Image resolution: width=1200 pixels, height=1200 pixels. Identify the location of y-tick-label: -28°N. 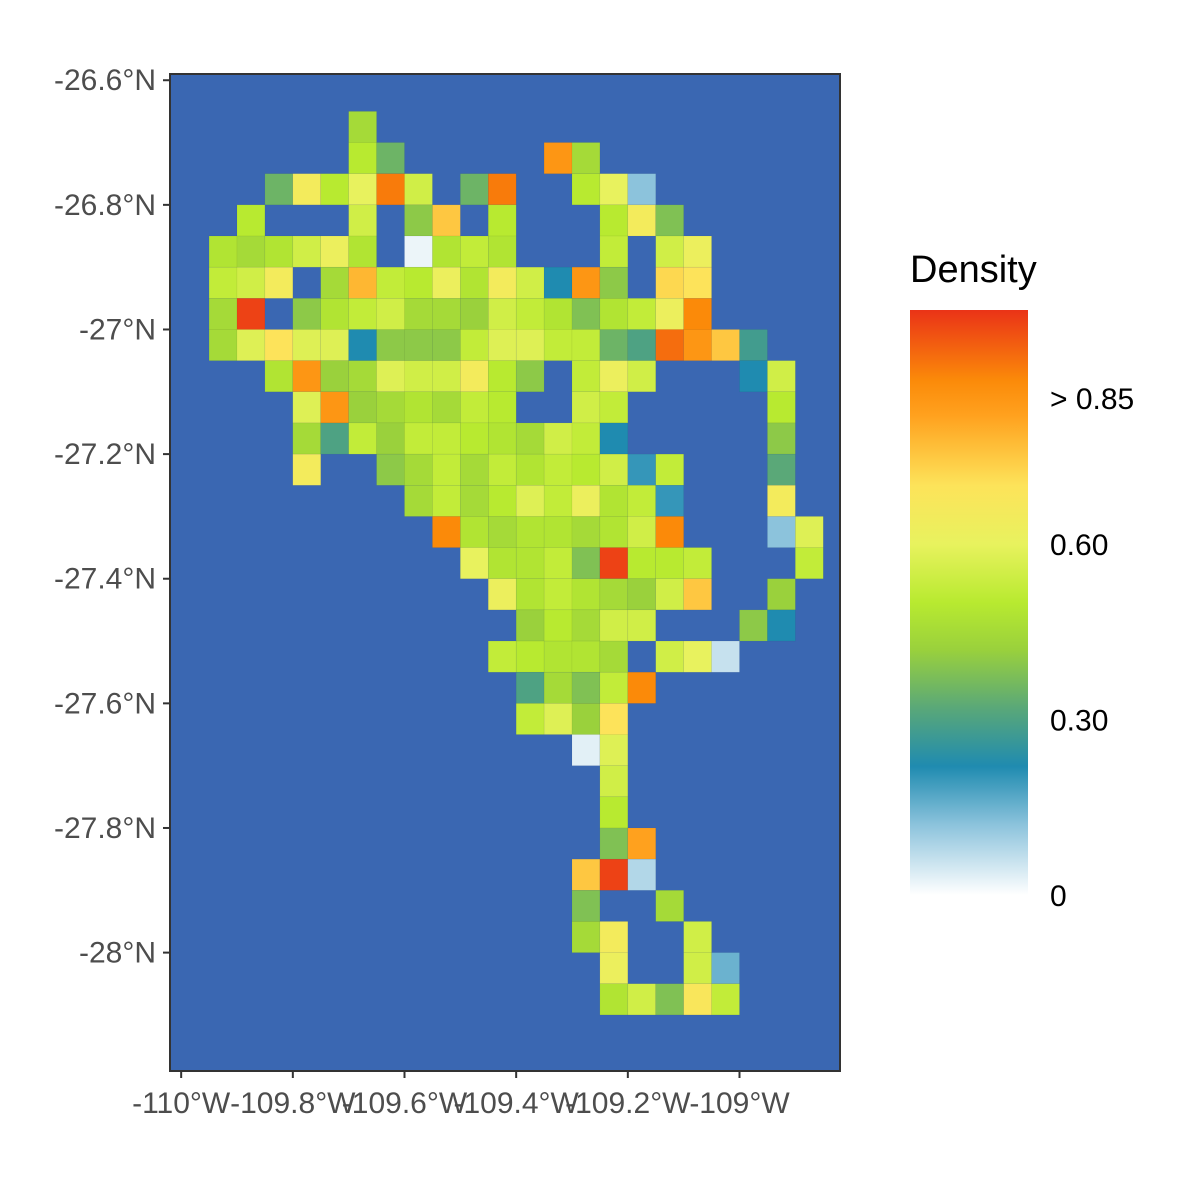
(117, 953).